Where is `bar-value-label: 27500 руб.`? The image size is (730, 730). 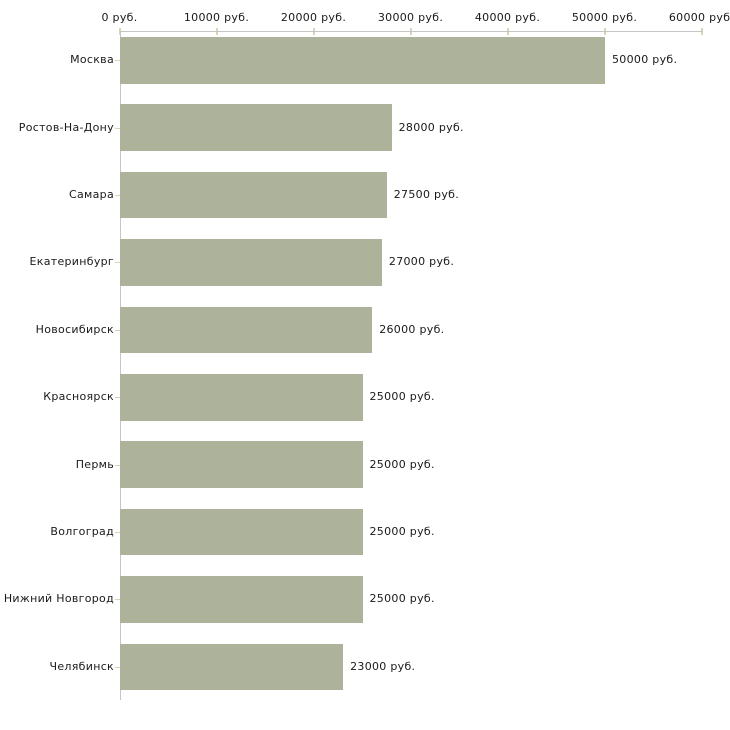
bar-value-label: 27500 руб. is located at coordinates (426, 195).